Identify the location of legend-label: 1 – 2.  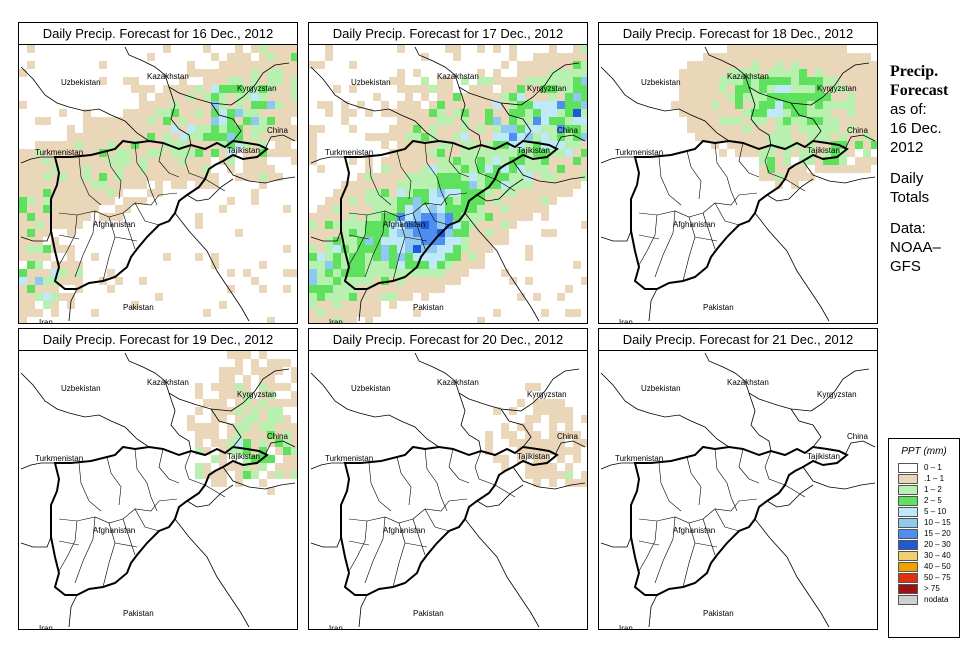
(933, 489).